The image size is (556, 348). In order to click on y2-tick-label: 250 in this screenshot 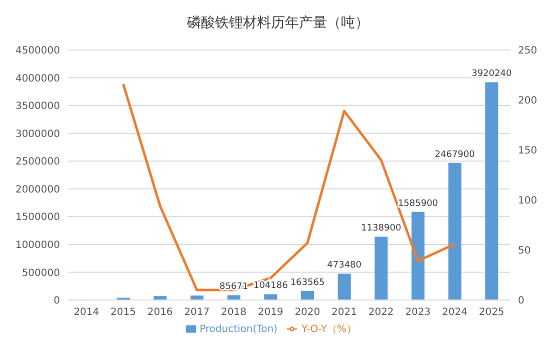, I will do `click(528, 51)`.